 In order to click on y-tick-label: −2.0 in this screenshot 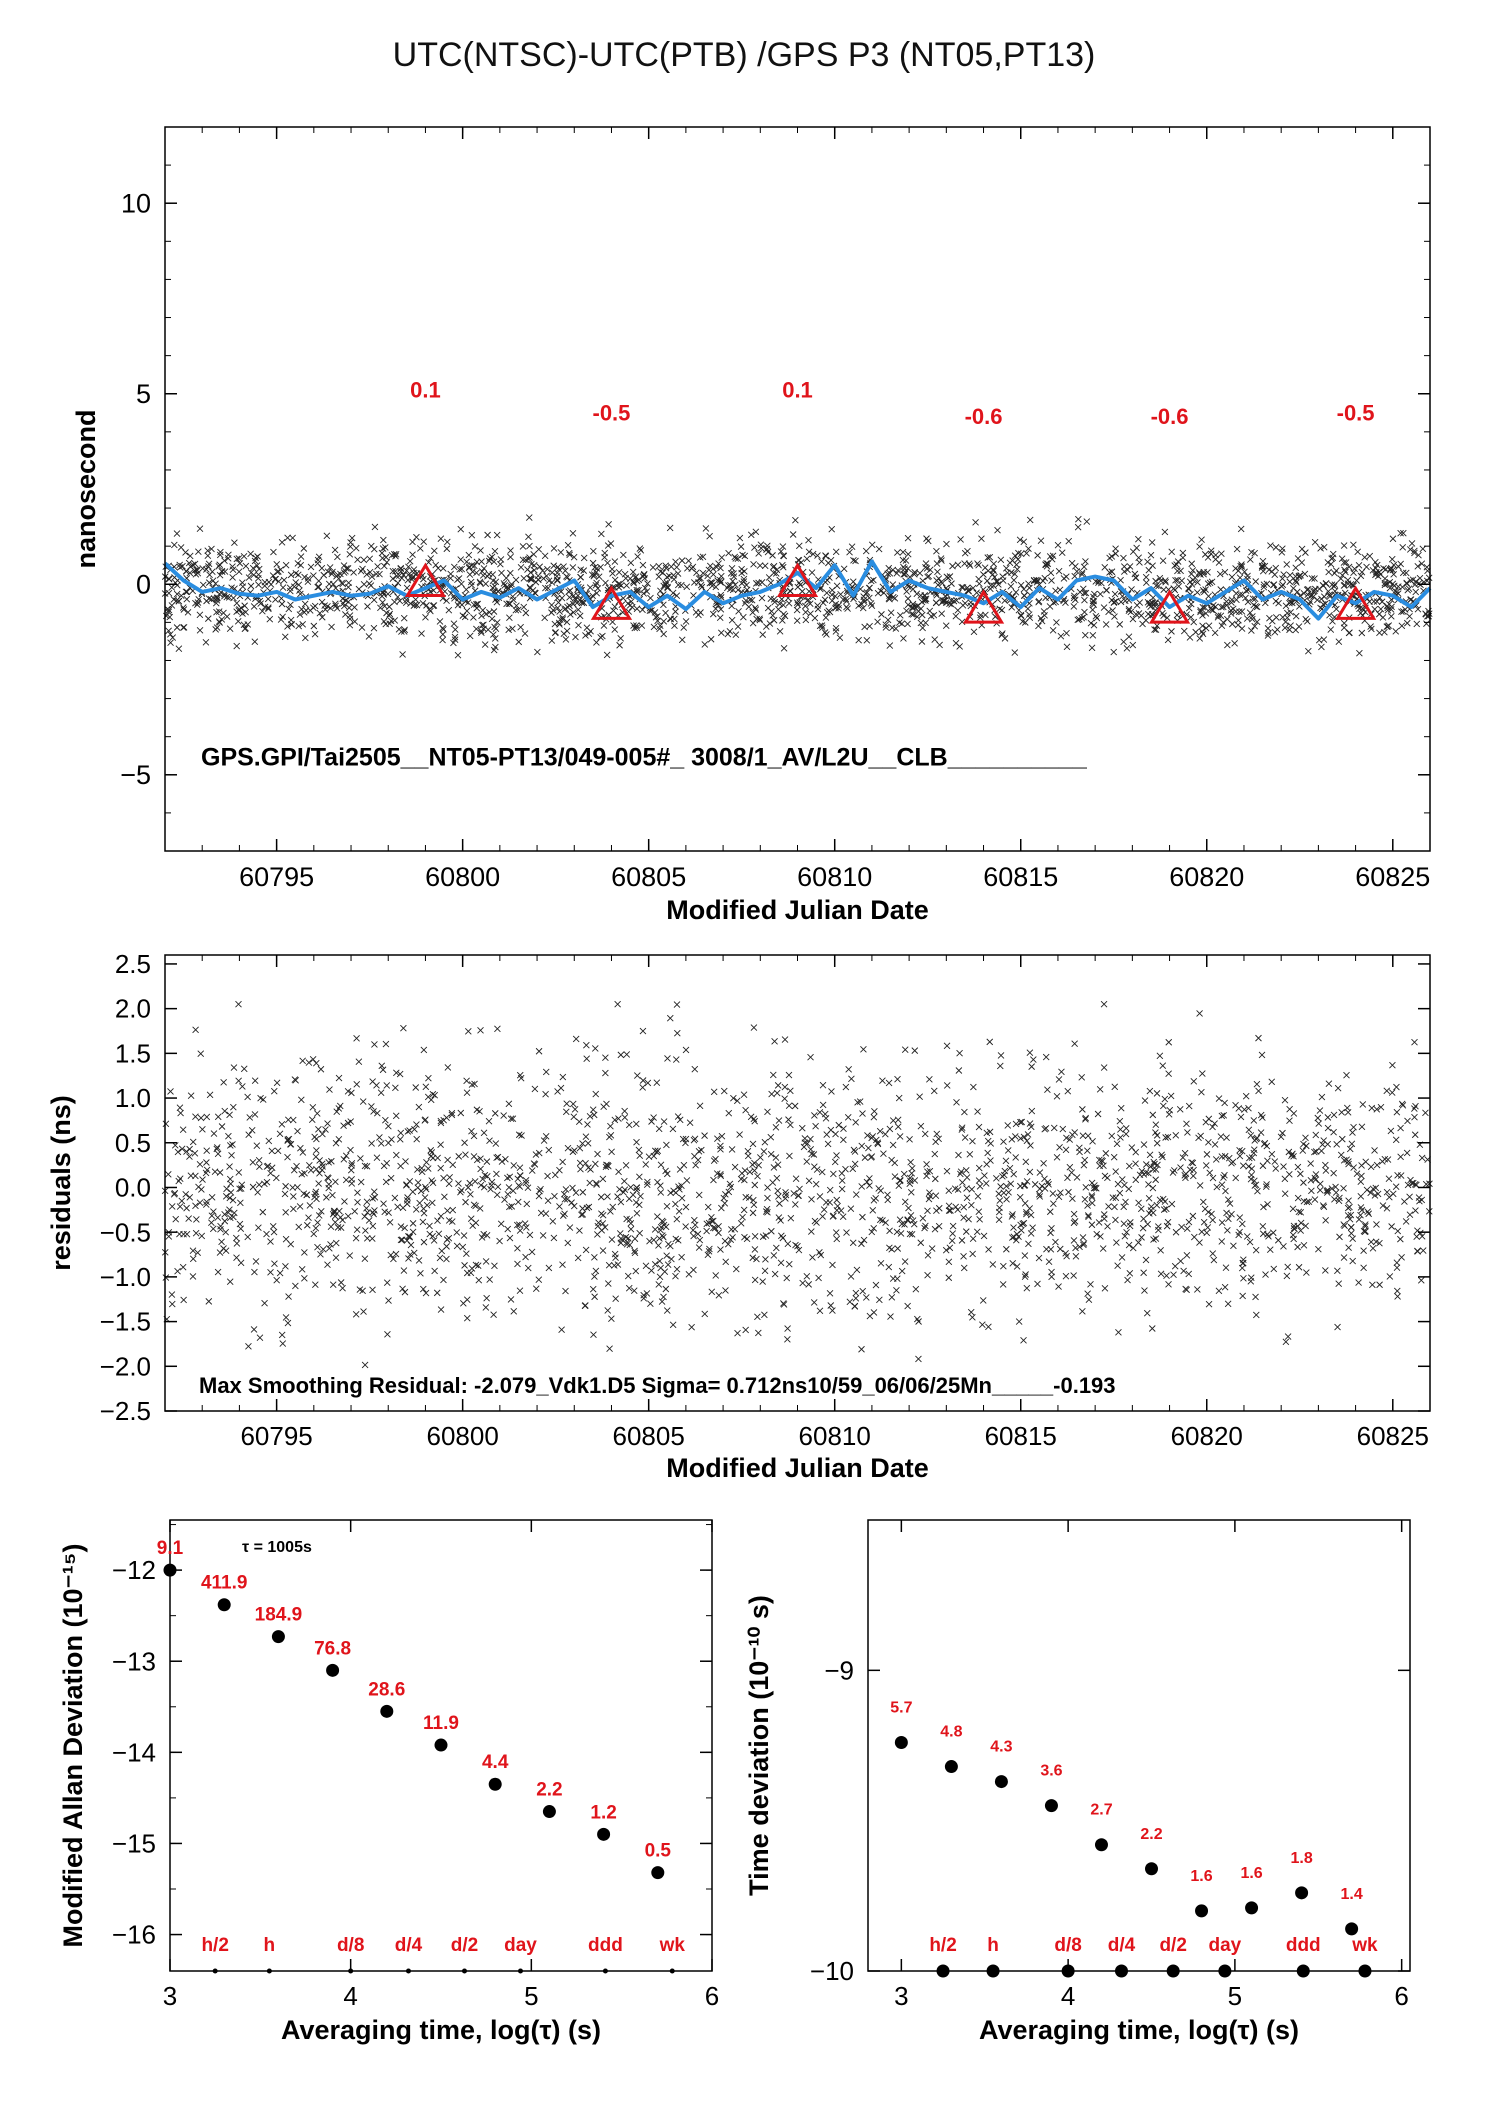, I will do `click(125, 1366)`.